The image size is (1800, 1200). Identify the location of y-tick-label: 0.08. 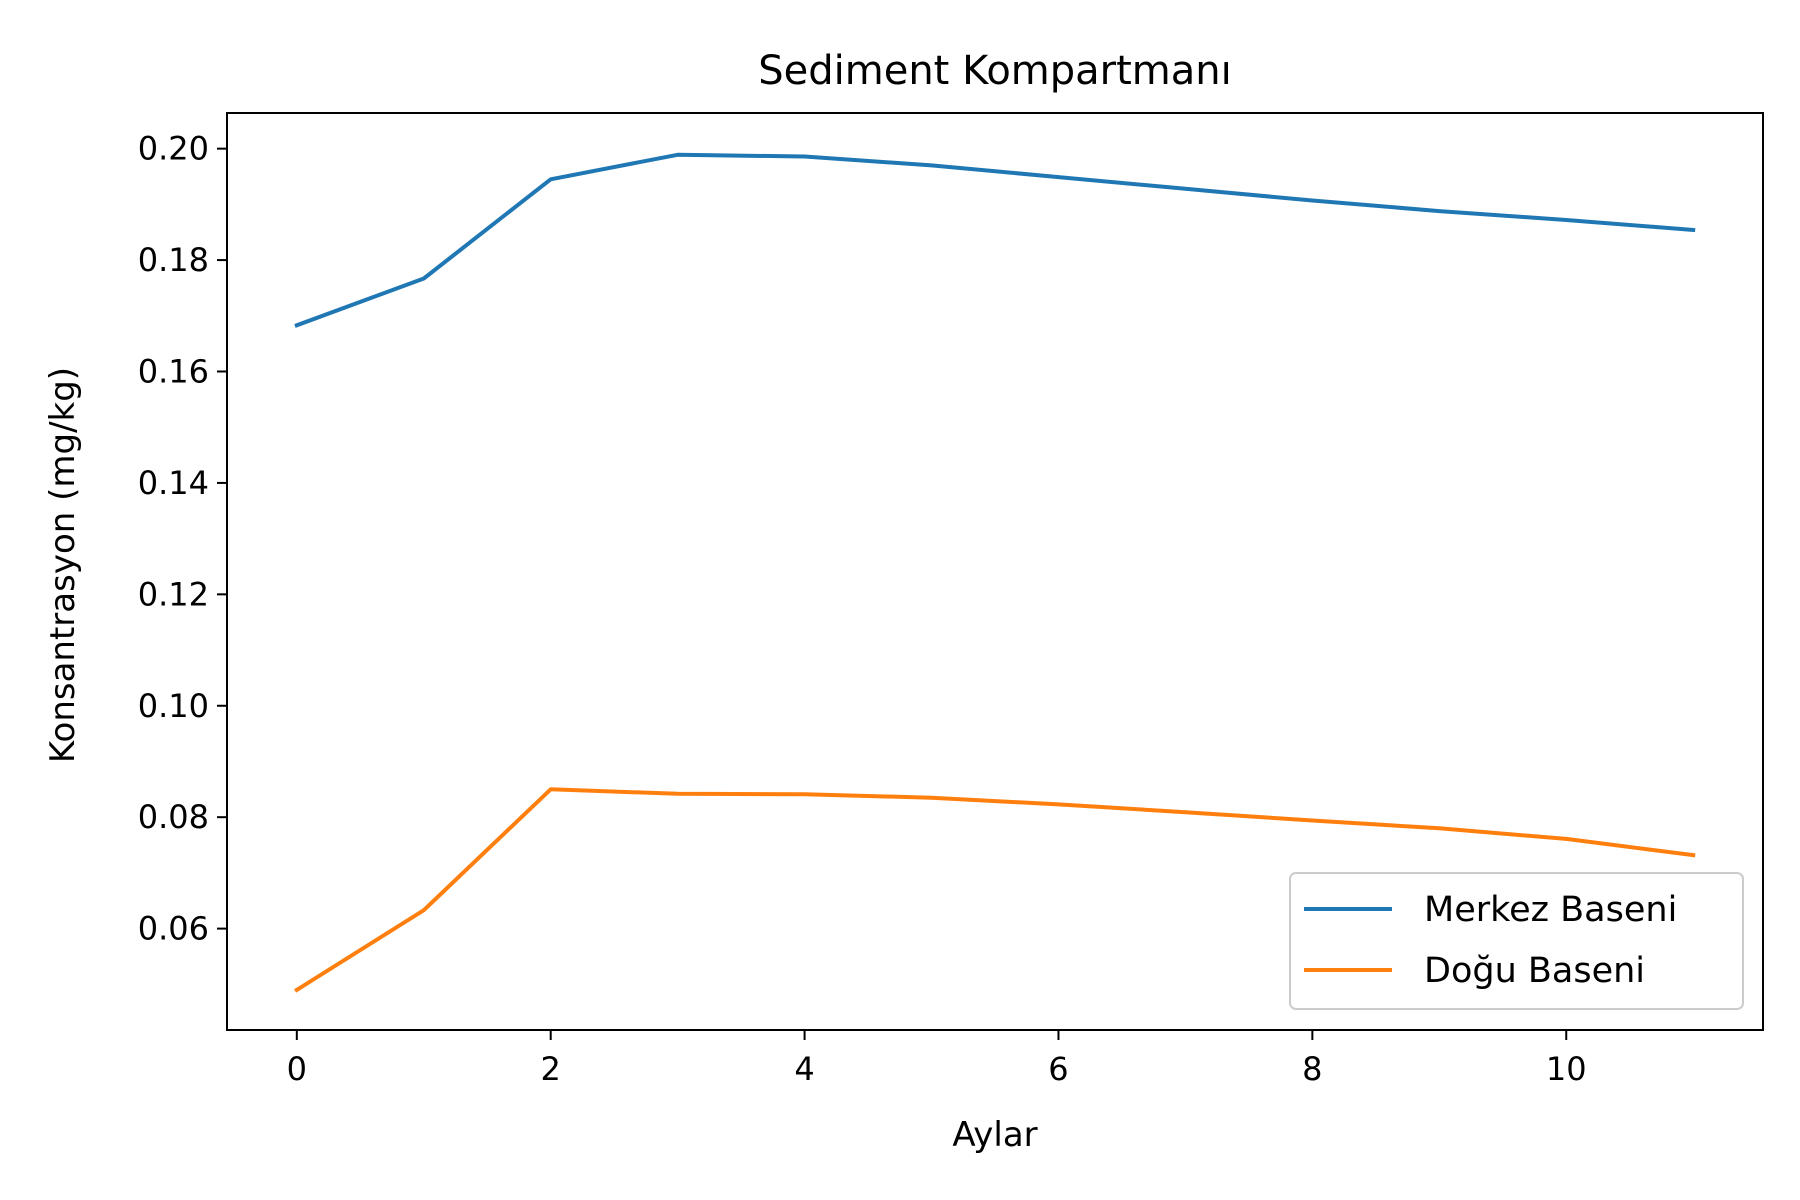
(173, 817).